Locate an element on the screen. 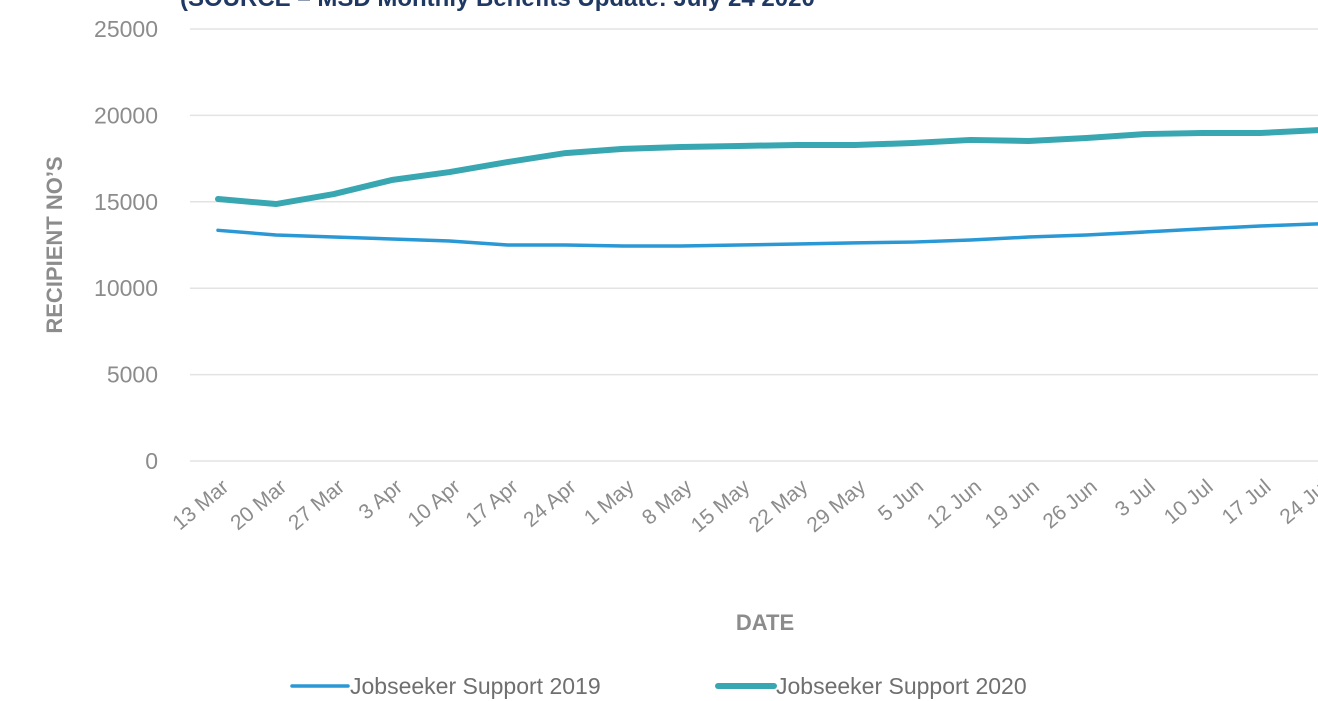  x-tick-label: 5 Jun is located at coordinates (901, 500).